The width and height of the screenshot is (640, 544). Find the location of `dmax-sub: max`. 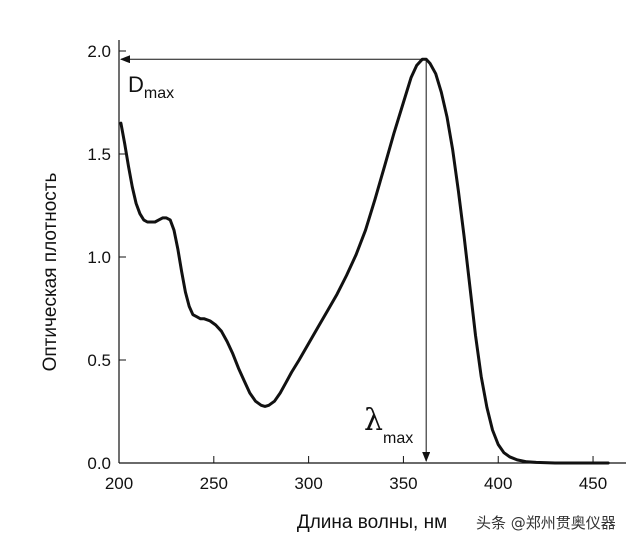

dmax-sub: max is located at coordinates (159, 93).